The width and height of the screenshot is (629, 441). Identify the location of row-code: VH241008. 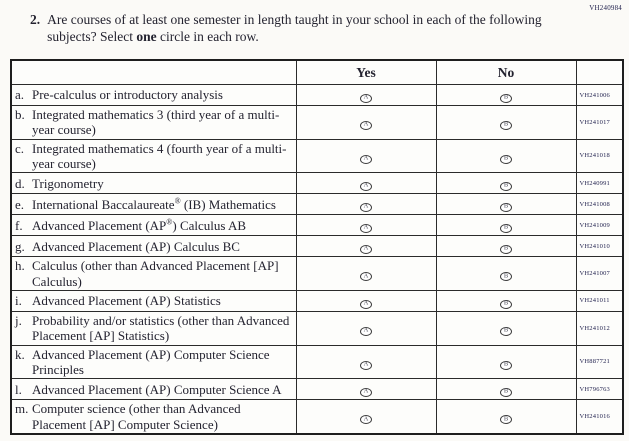
(599, 204).